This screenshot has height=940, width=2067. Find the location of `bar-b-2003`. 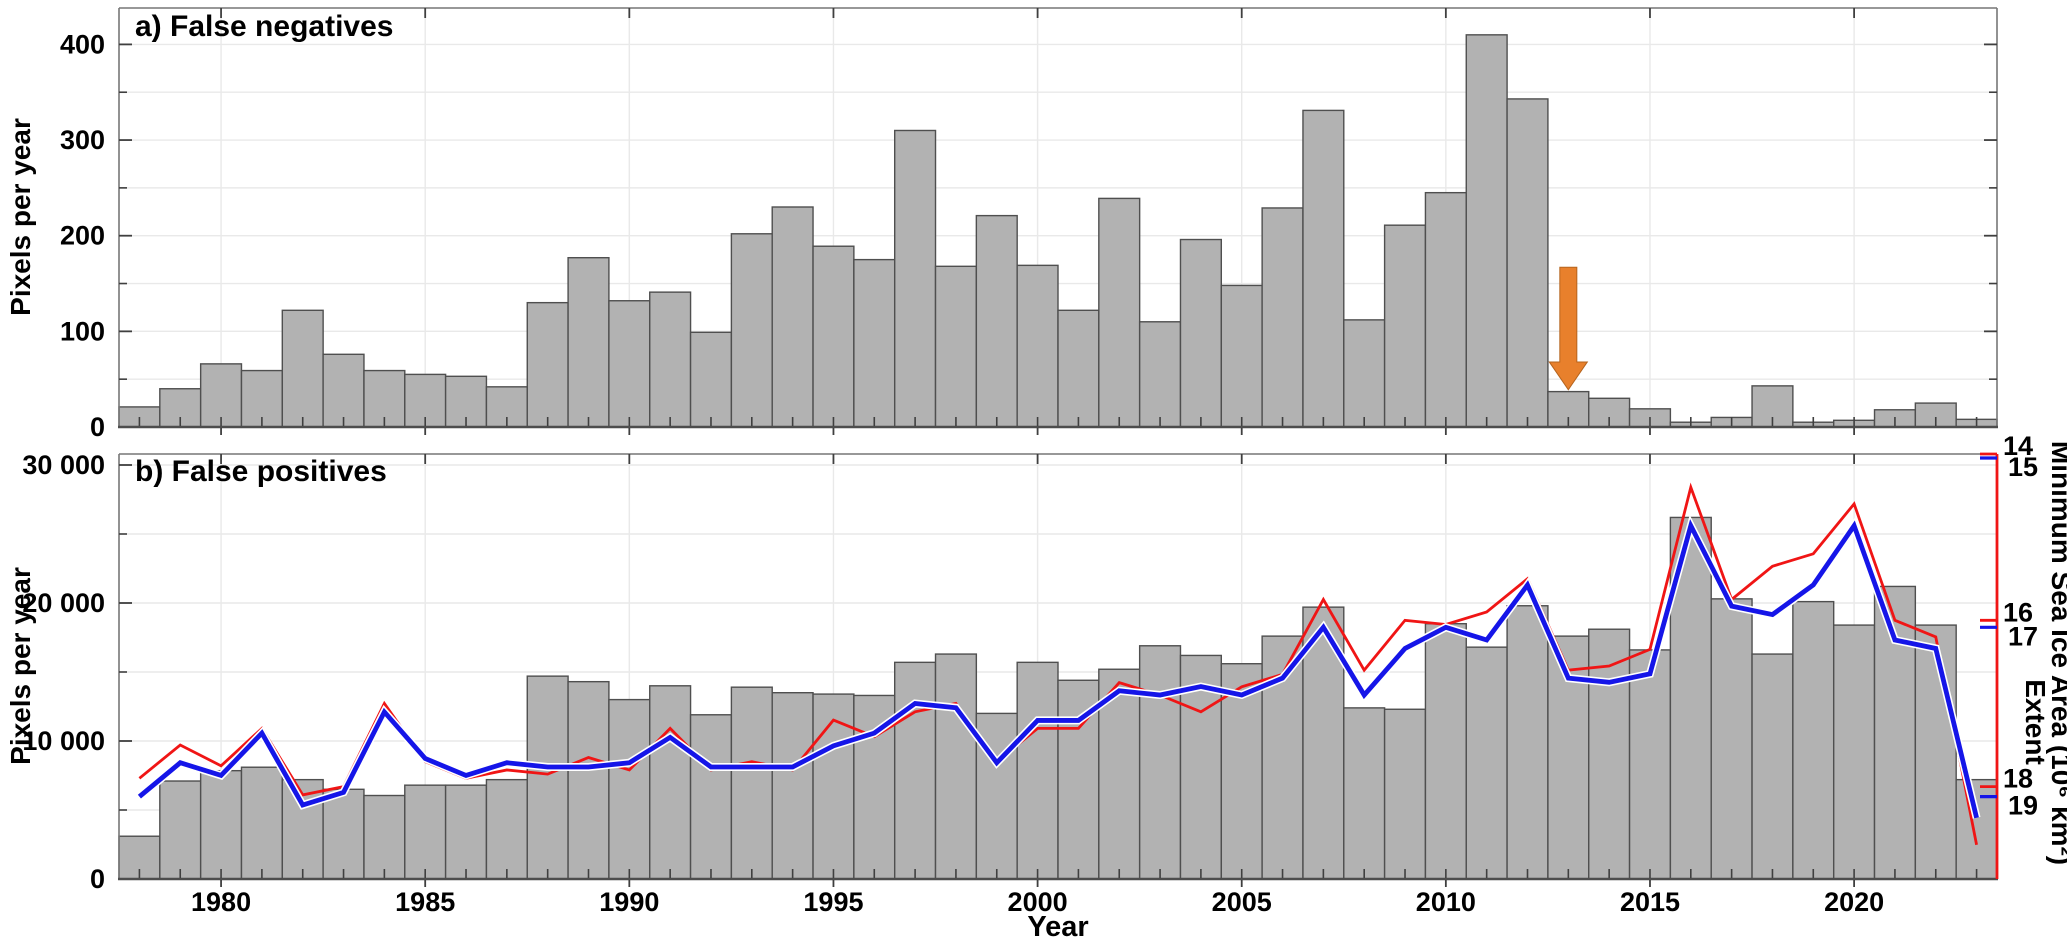

bar-b-2003 is located at coordinates (1160, 762).